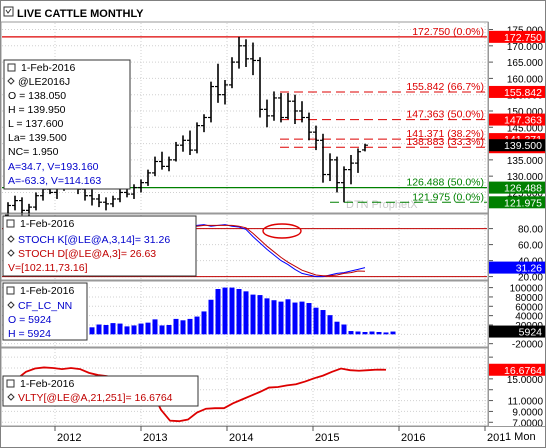 The width and height of the screenshot is (546, 448). Describe the element at coordinates (10, 290) in the screenshot. I see `cot-info-close-icon` at that location.